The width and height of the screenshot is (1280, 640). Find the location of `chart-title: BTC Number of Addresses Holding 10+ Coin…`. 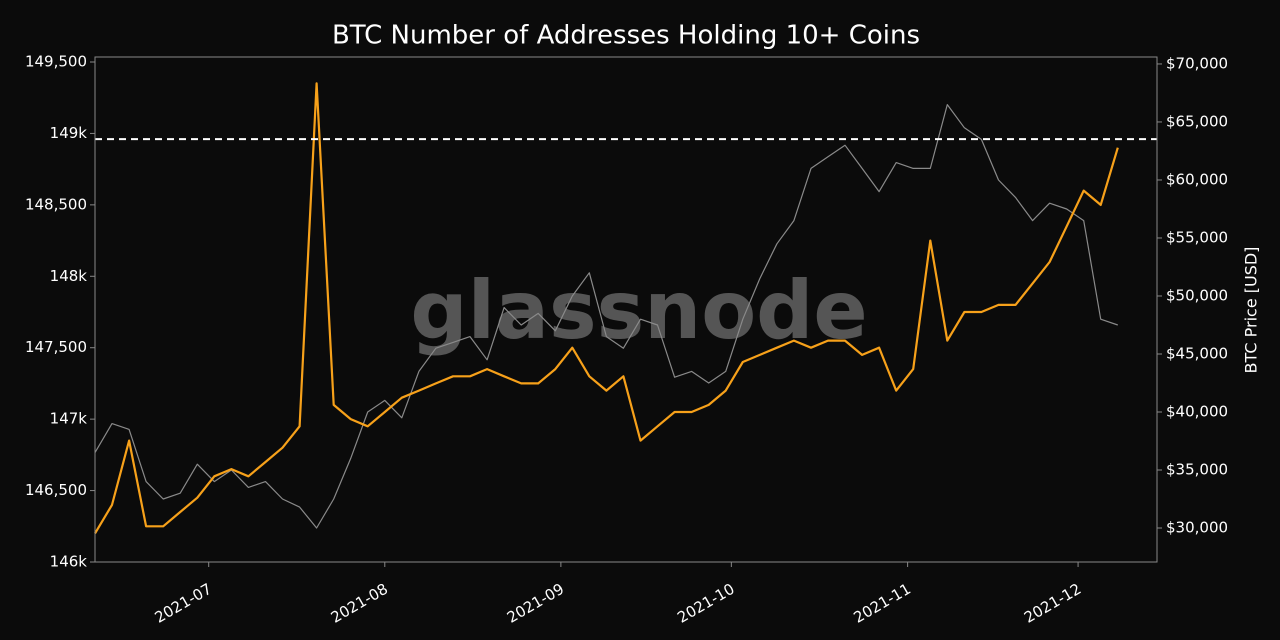

chart-title: BTC Number of Addresses Holding 10+ Coin… is located at coordinates (626, 36).